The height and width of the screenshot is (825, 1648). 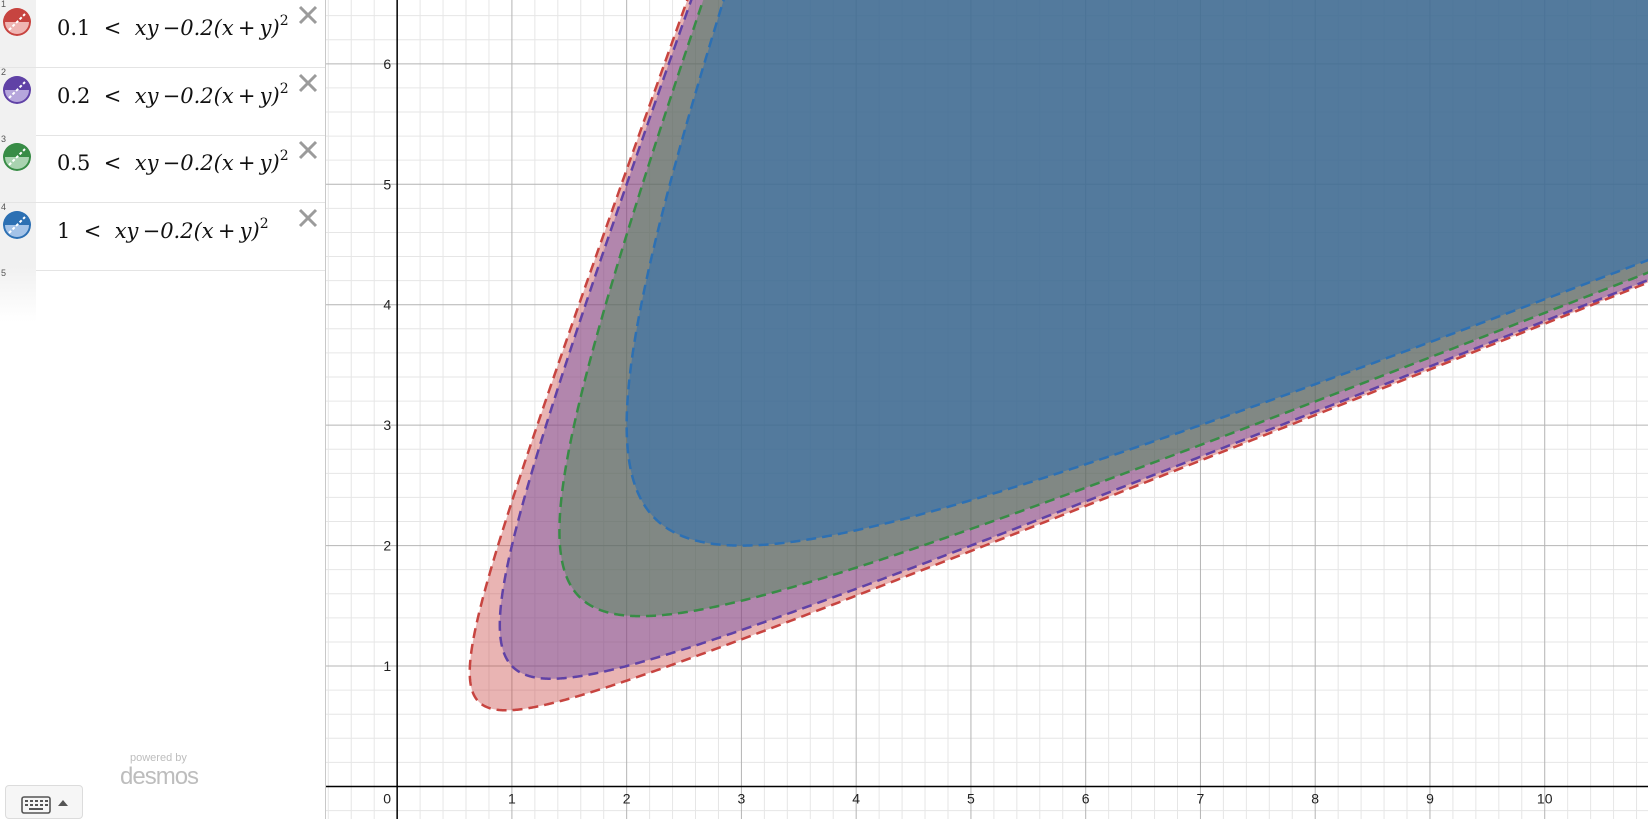 What do you see at coordinates (1315, 798) in the screenshot?
I see `x-tick-label: 8` at bounding box center [1315, 798].